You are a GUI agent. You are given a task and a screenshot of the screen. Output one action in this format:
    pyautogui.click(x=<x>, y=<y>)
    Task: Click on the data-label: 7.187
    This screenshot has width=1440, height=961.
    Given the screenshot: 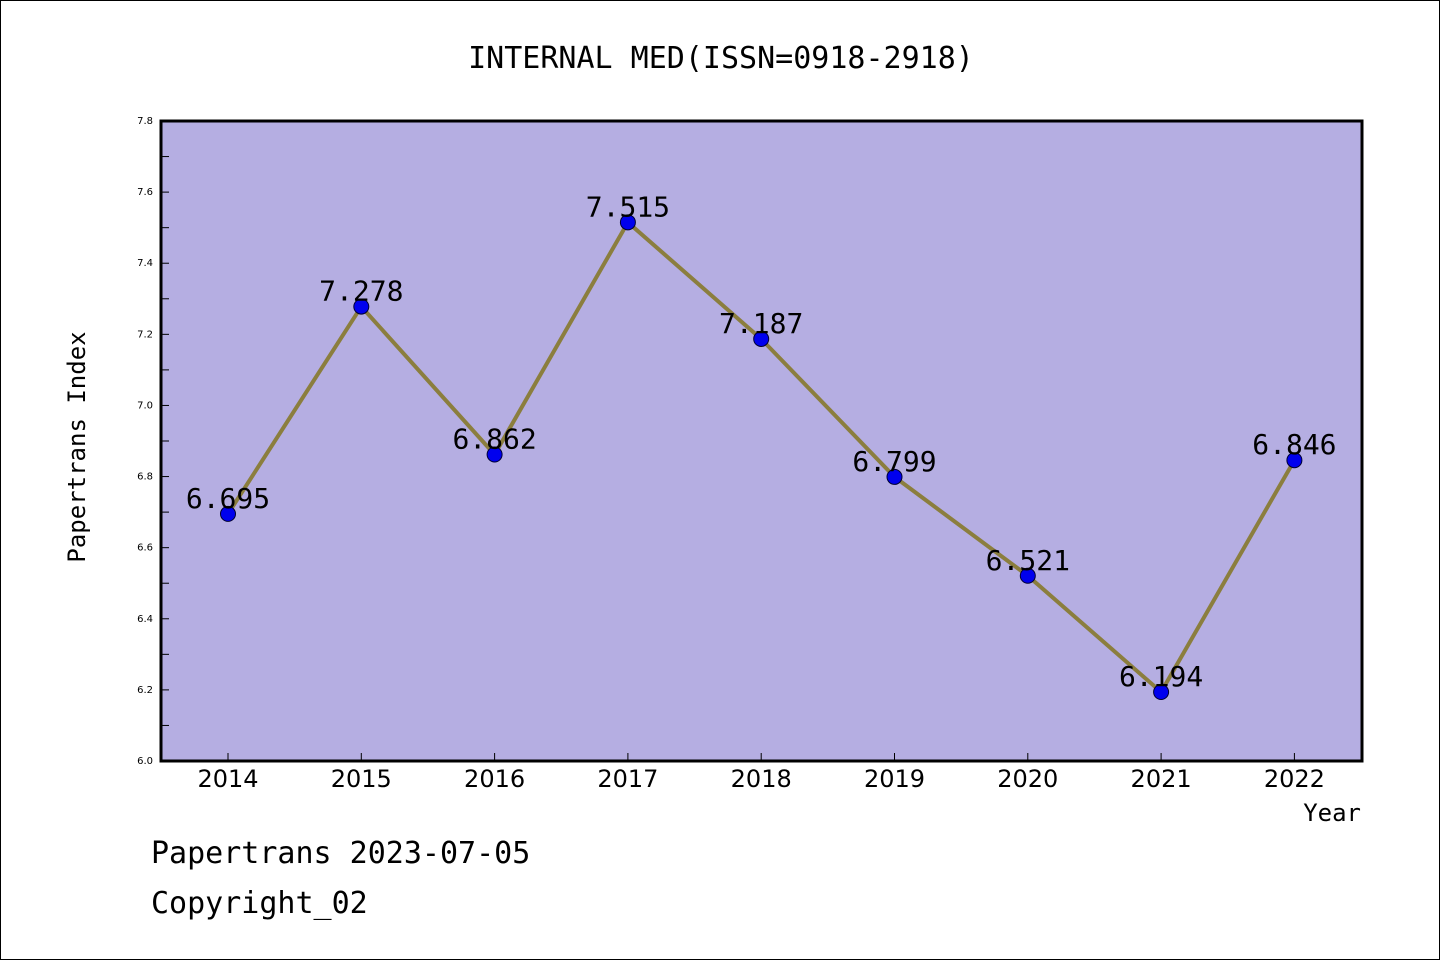 What is the action you would take?
    pyautogui.click(x=761, y=323)
    